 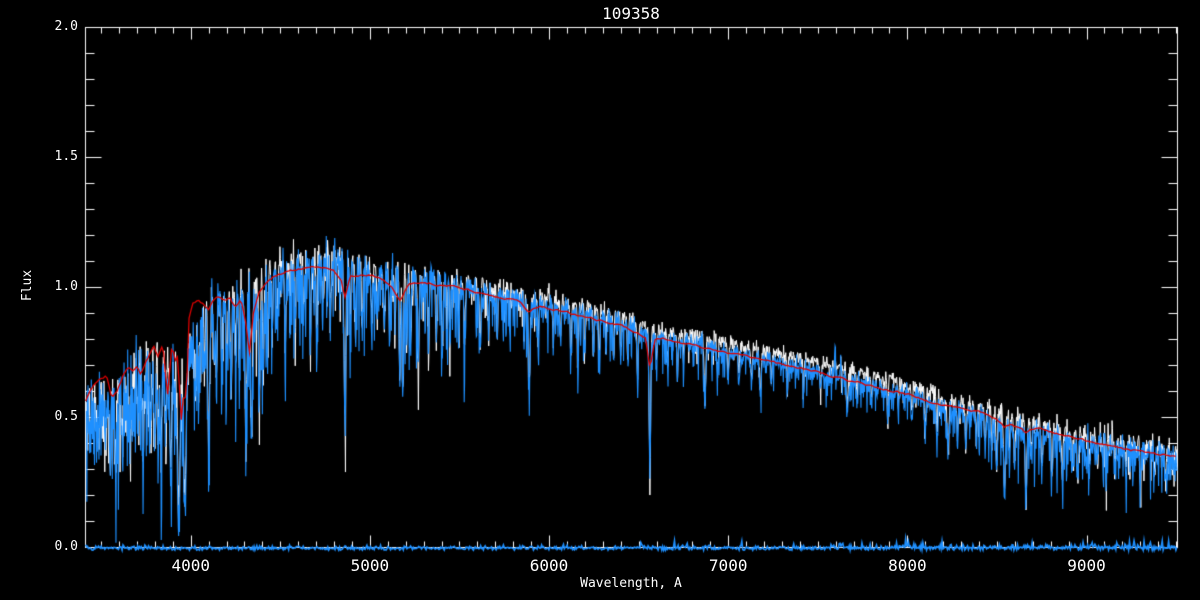 I want to click on y-tick-label: 0.5, so click(x=66, y=416).